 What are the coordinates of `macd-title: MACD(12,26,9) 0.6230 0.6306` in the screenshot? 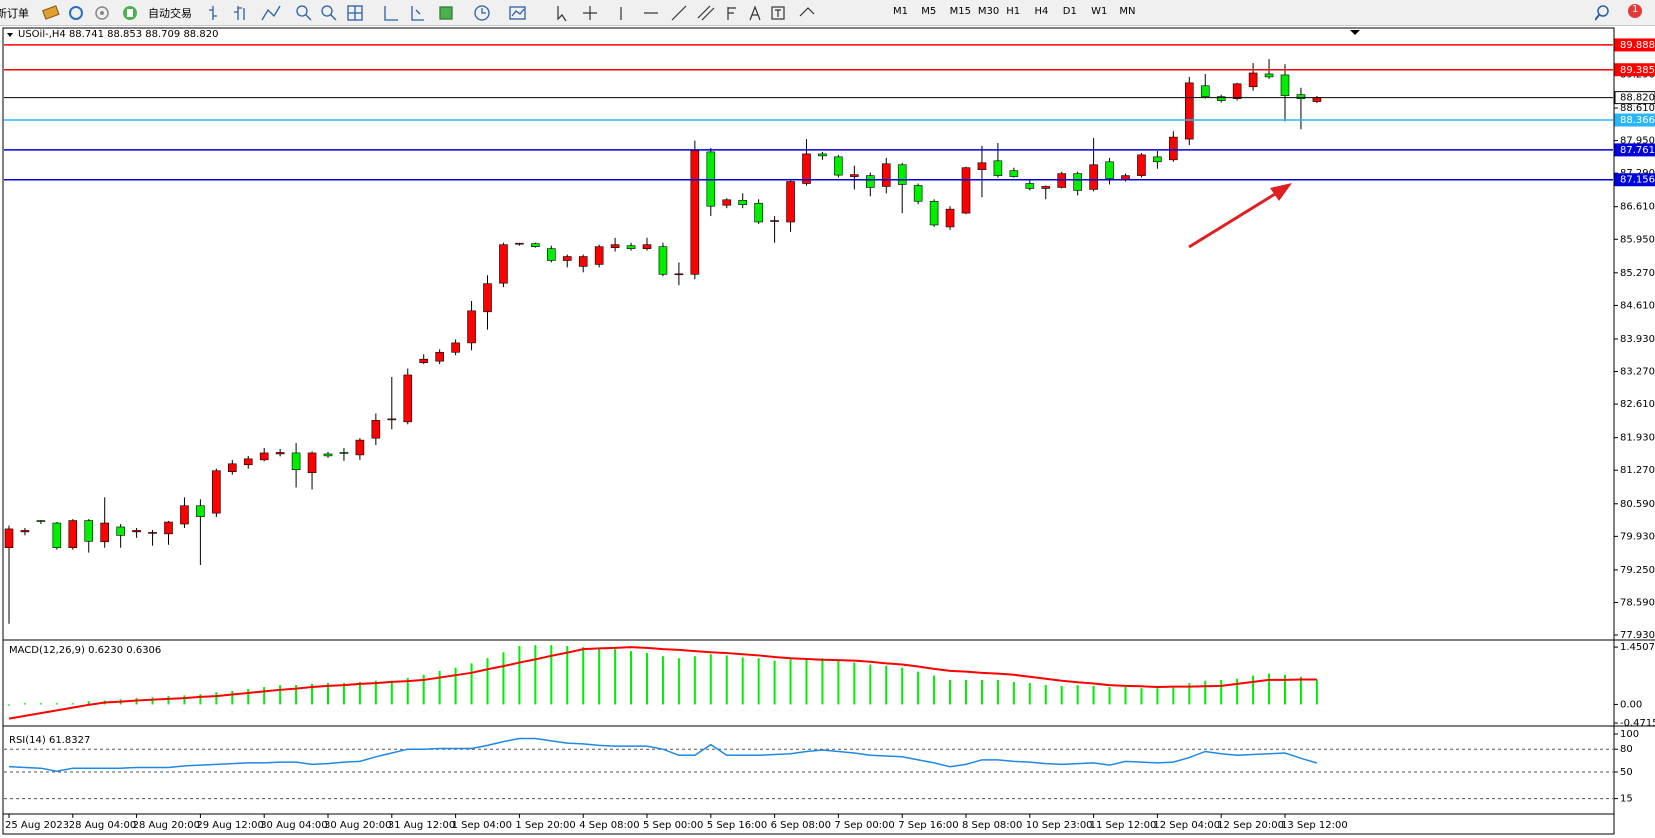 It's located at (85, 650).